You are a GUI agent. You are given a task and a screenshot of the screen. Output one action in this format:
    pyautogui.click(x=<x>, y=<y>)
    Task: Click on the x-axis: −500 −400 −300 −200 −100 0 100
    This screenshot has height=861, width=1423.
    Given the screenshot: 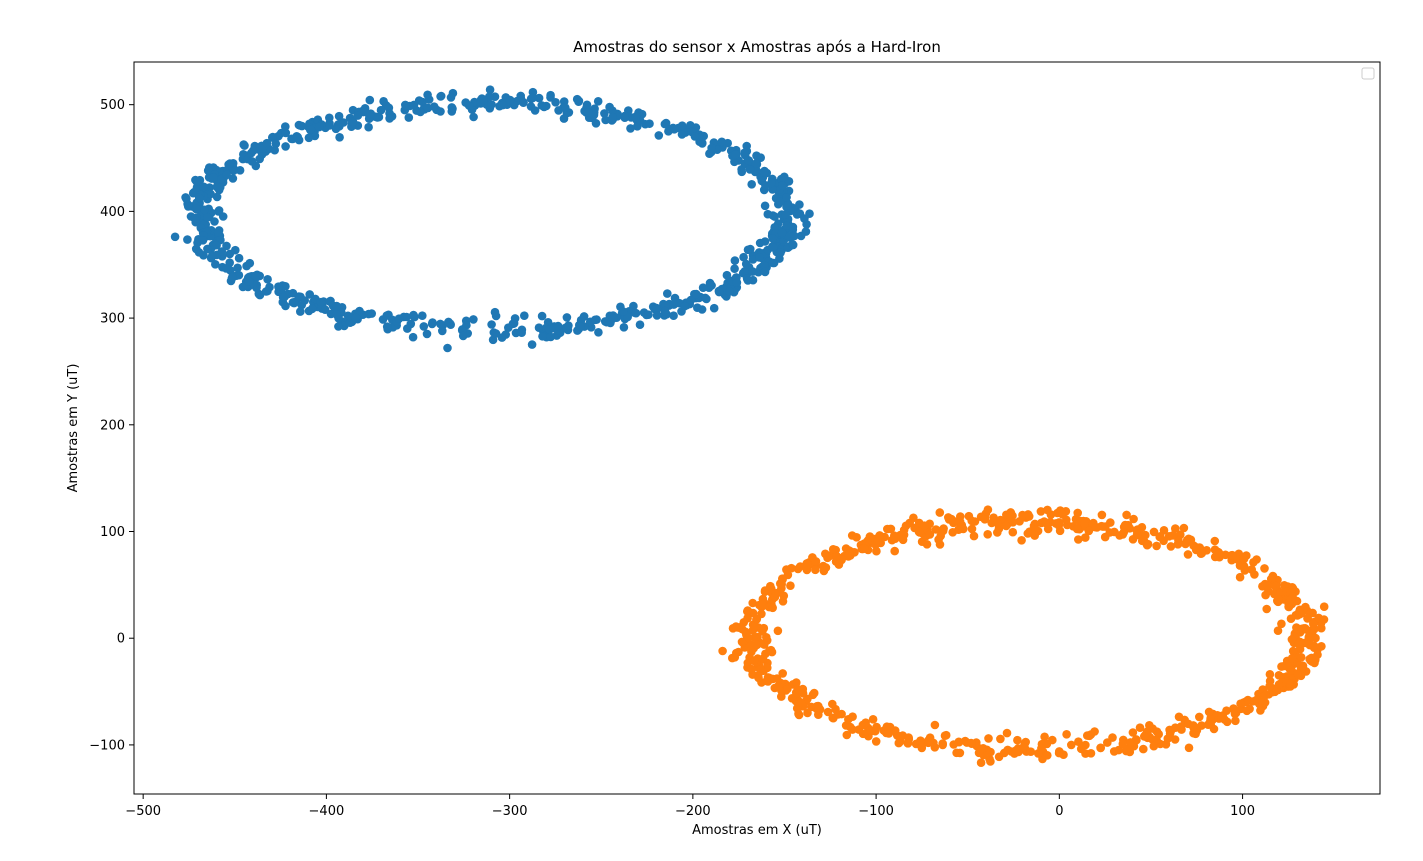 What is the action you would take?
    pyautogui.click(x=690, y=806)
    